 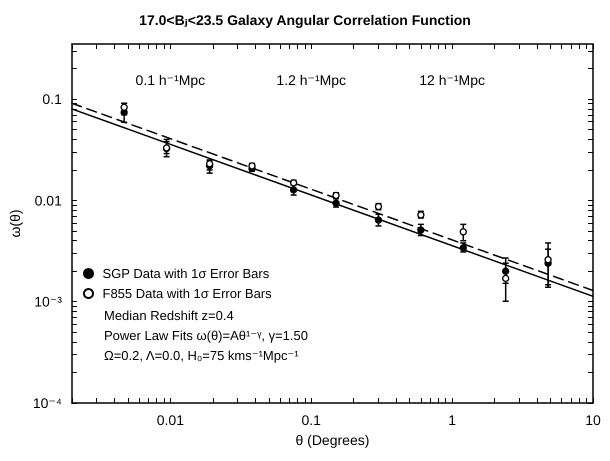 I want to click on legend-label: F855 Data with 1σ Error Bars, so click(x=187, y=293).